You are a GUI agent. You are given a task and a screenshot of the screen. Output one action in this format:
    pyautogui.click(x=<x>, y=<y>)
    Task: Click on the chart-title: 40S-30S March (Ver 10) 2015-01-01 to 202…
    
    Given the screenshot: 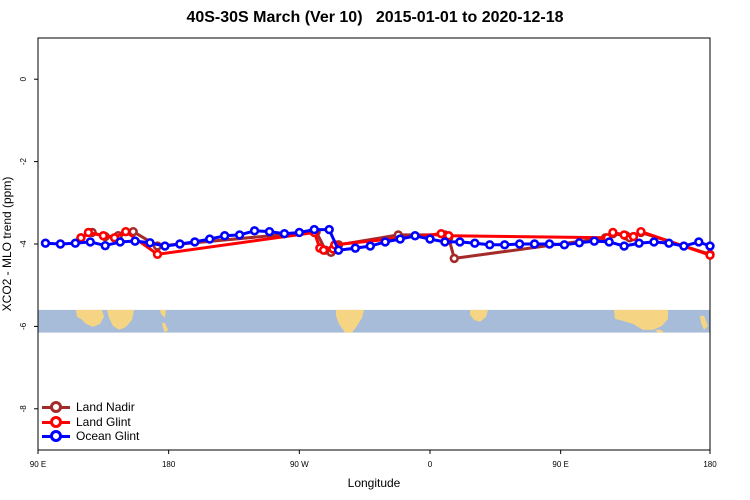 What is the action you would take?
    pyautogui.click(x=375, y=17)
    